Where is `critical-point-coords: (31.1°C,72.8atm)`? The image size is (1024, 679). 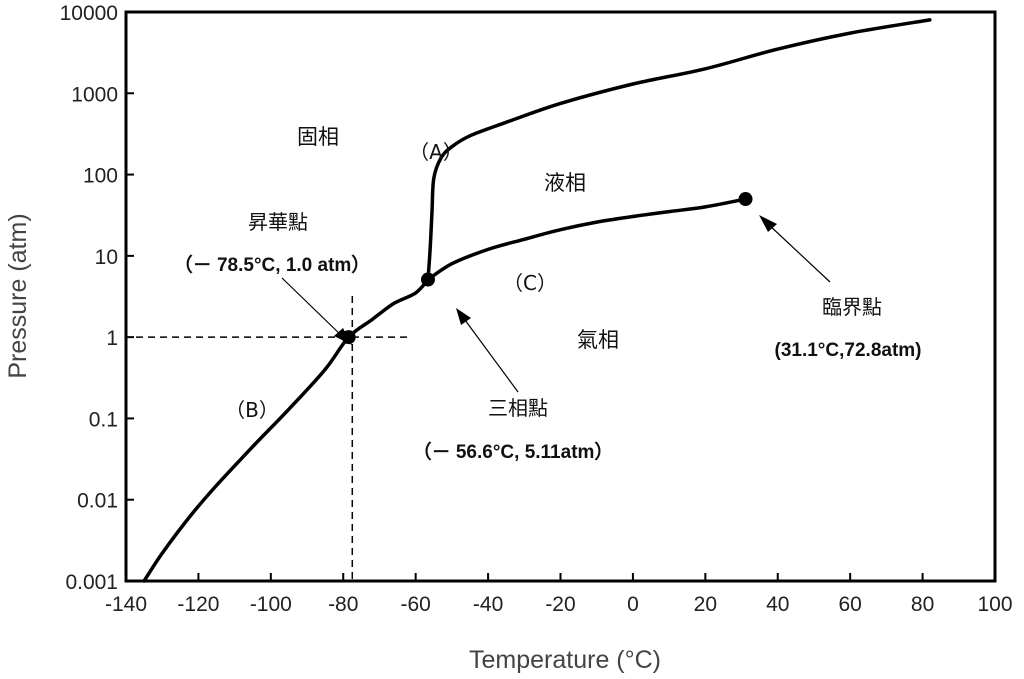
critical-point-coords: (31.1°C,72.8atm) is located at coordinates (848, 350).